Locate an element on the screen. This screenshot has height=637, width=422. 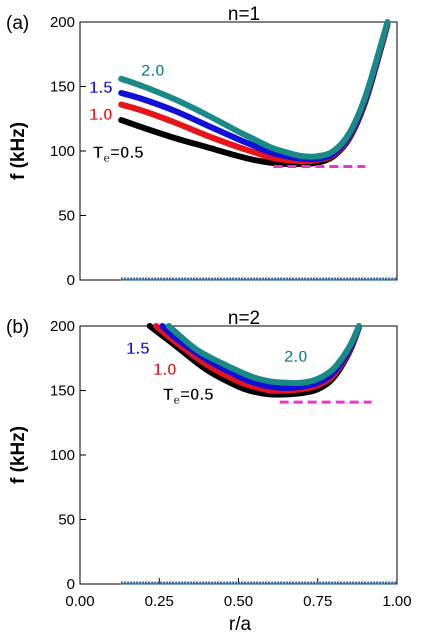
panel-a-te-suffix: =0.5 is located at coordinates (127, 152).